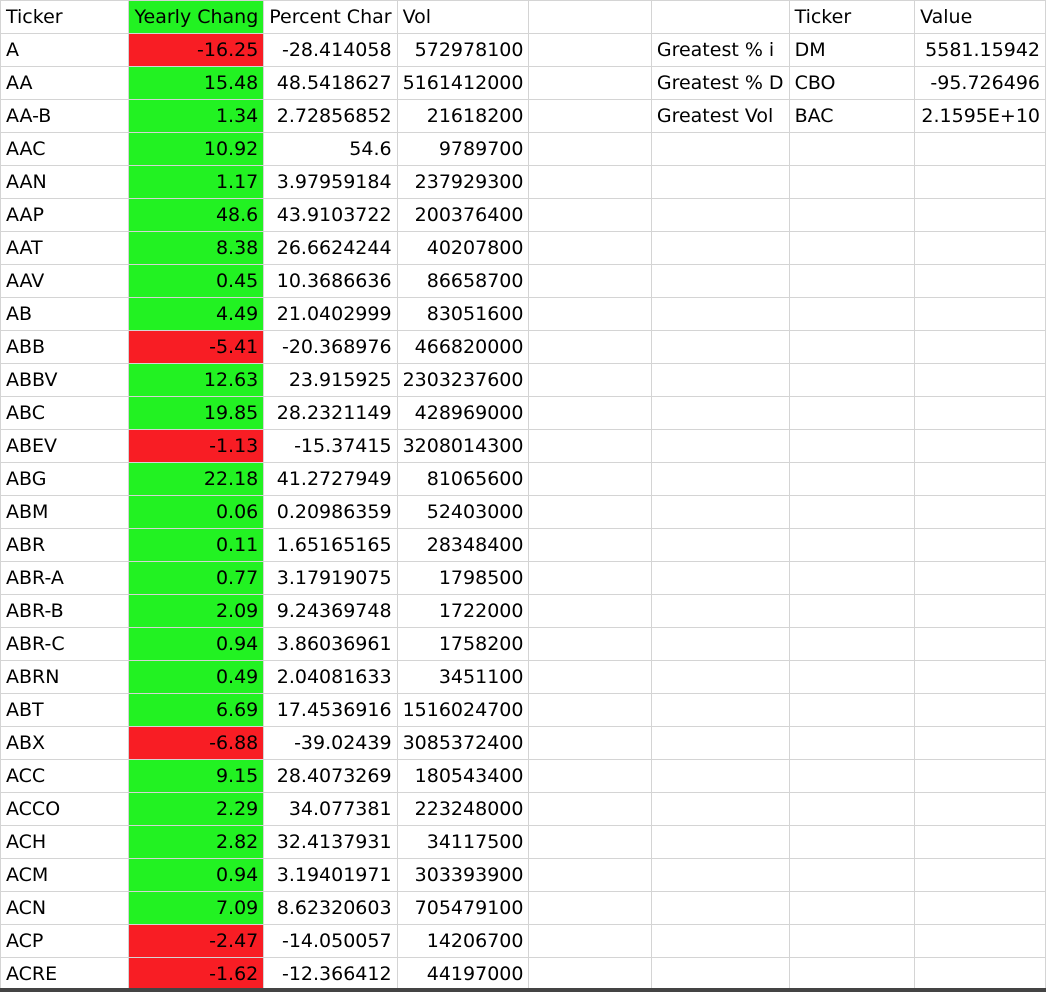 The image size is (1046, 992). Describe the element at coordinates (330, 446) in the screenshot. I see `percent-change-cell: -15.37415` at that location.